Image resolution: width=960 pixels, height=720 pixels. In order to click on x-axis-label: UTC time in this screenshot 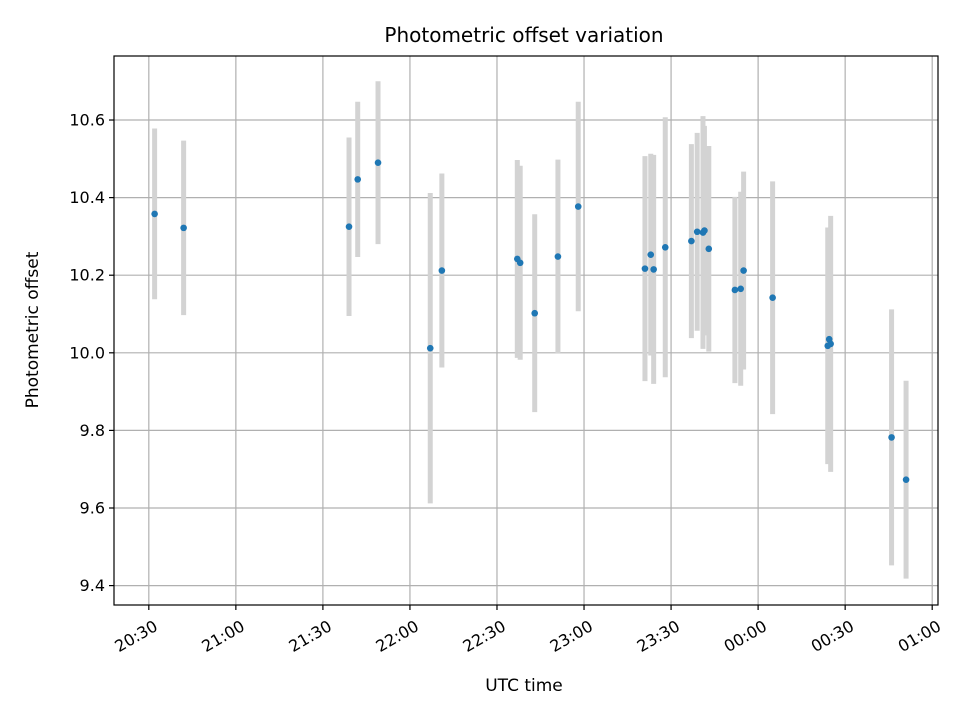, I will do `click(524, 686)`.